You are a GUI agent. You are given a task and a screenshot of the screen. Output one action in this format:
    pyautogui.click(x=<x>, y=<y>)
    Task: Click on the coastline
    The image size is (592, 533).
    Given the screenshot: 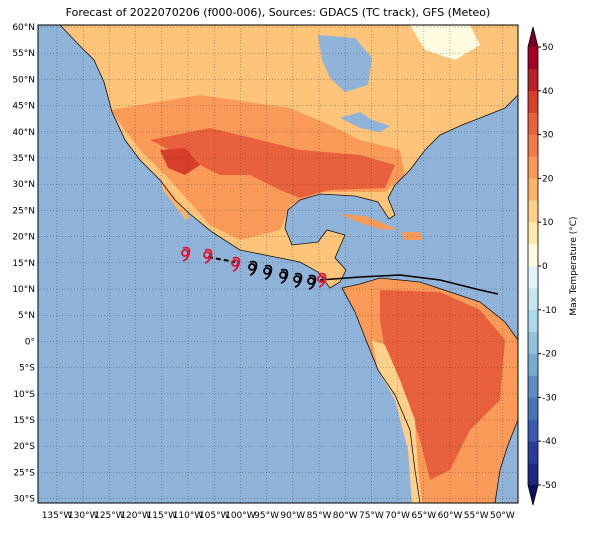 What is the action you would take?
    pyautogui.click(x=430, y=390)
    